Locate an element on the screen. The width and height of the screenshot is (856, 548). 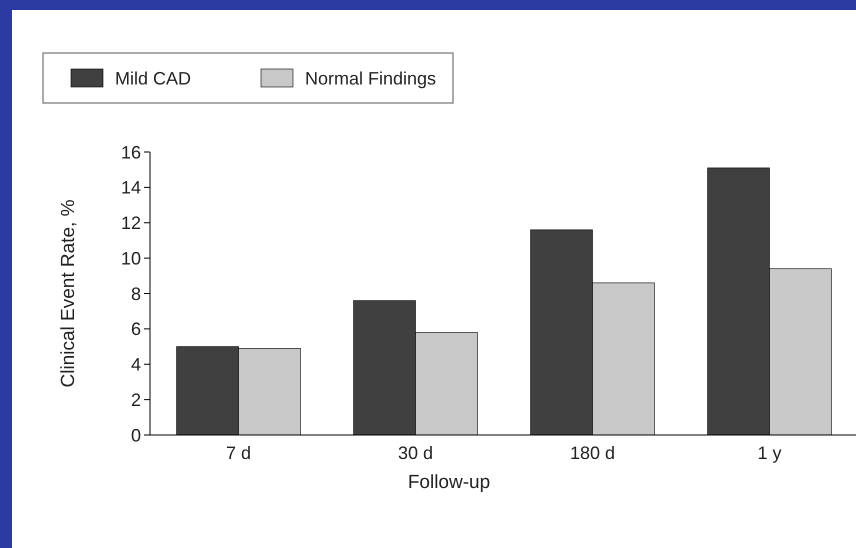
x-tick-label: 180 d is located at coordinates (593, 453).